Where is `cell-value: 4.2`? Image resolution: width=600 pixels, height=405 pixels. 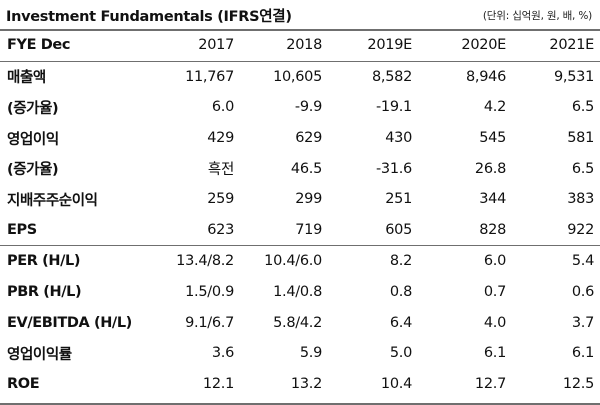 cell-value: 4.2 is located at coordinates (494, 107).